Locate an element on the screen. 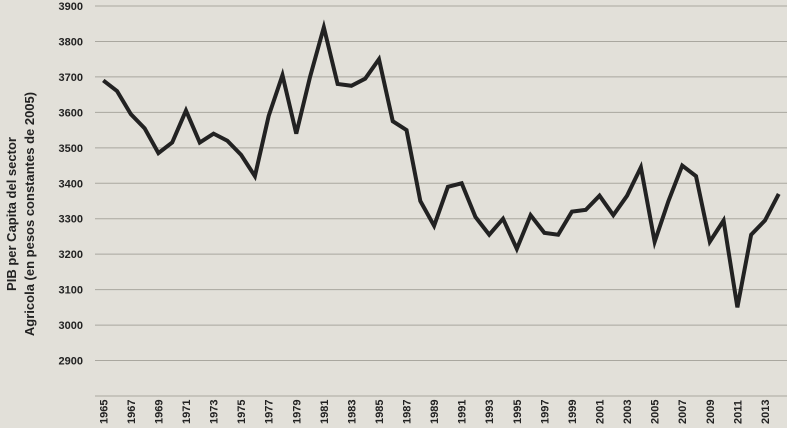  x-tick-label: 1965 is located at coordinates (104, 412).